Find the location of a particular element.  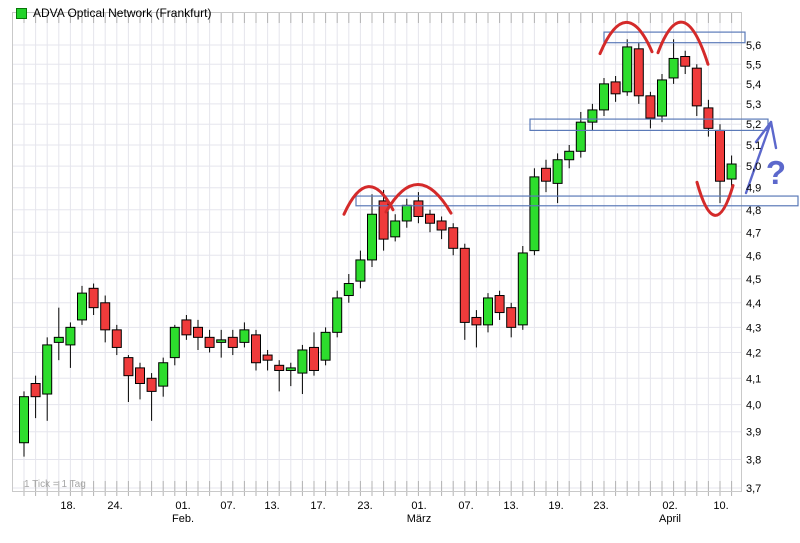

y-axis-label: 4,7 is located at coordinates (753, 233).